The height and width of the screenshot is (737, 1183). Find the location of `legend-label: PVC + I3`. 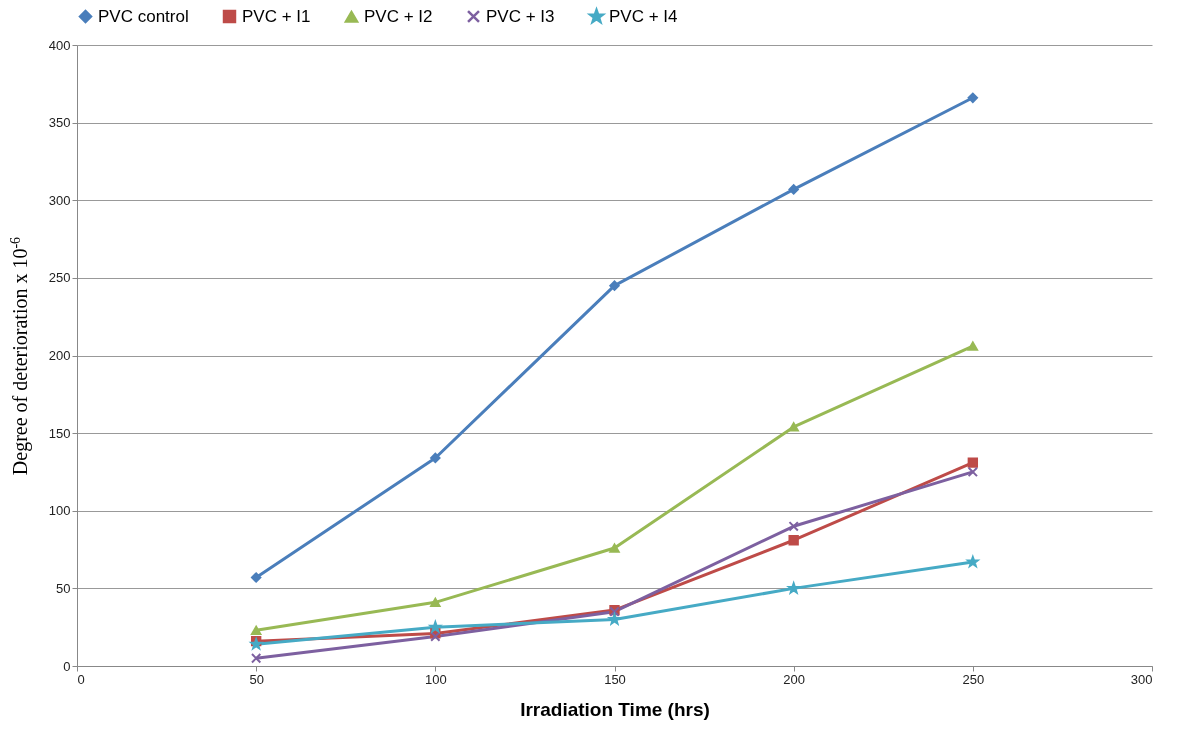

legend-label: PVC + I3 is located at coordinates (520, 16).